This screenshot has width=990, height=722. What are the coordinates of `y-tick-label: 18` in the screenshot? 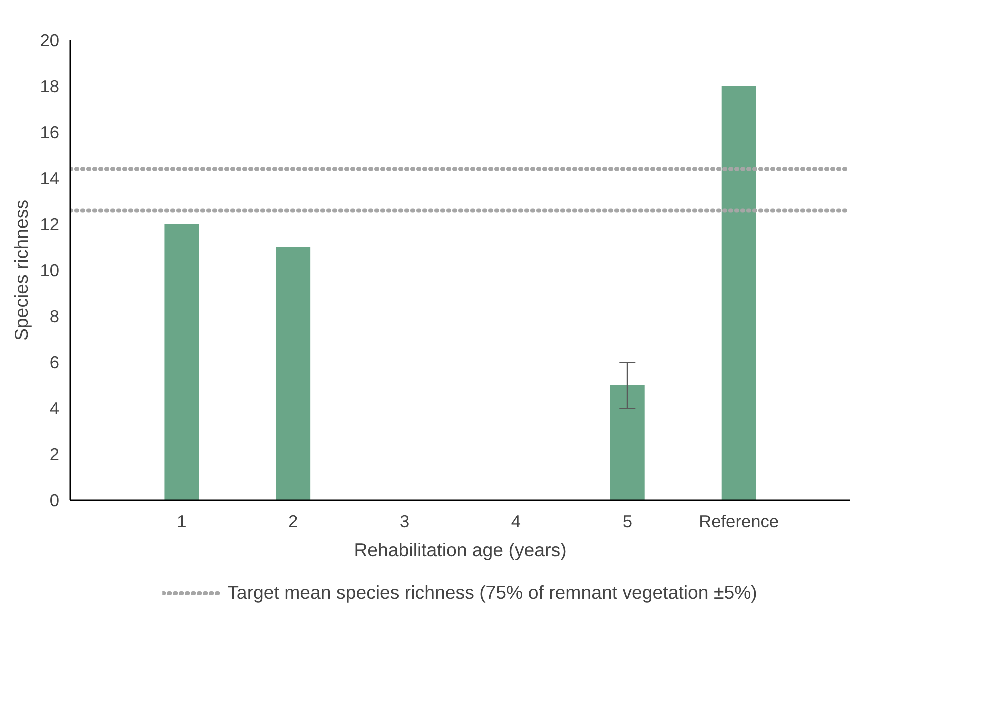 It's located at (50, 86).